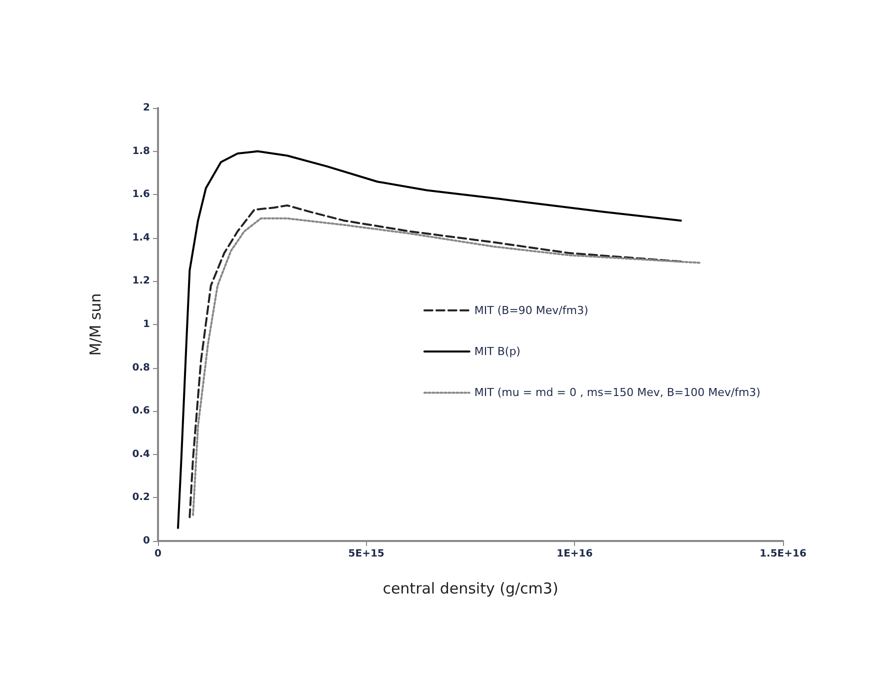  What do you see at coordinates (617, 393) in the screenshot?
I see `legend-label: MIT (mu = md = 0 , ms=150 Mev, B=100 Mev/fm3)` at bounding box center [617, 393].